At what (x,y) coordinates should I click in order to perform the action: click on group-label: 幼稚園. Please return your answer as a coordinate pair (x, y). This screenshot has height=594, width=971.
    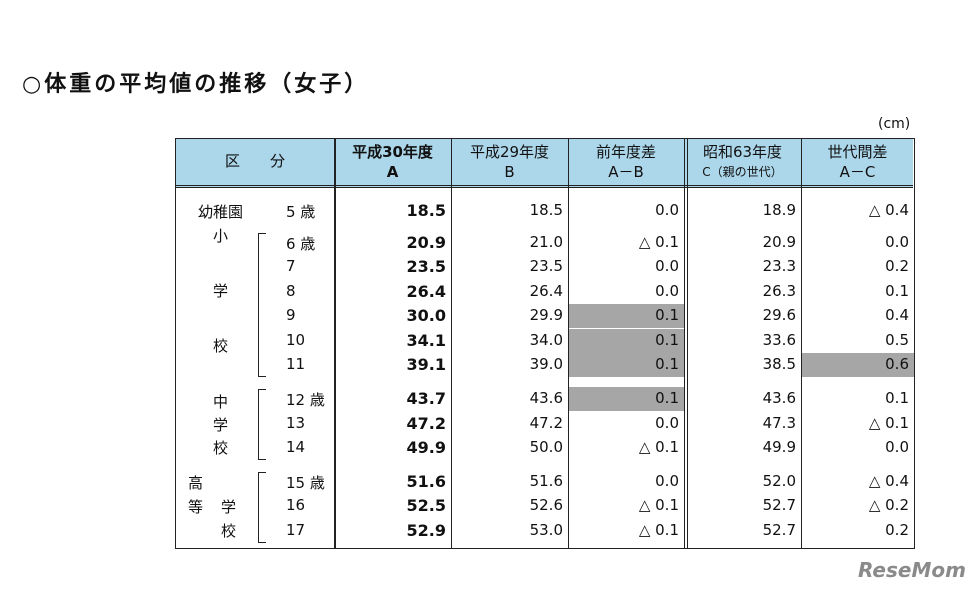
    Looking at the image, I should click on (221, 212).